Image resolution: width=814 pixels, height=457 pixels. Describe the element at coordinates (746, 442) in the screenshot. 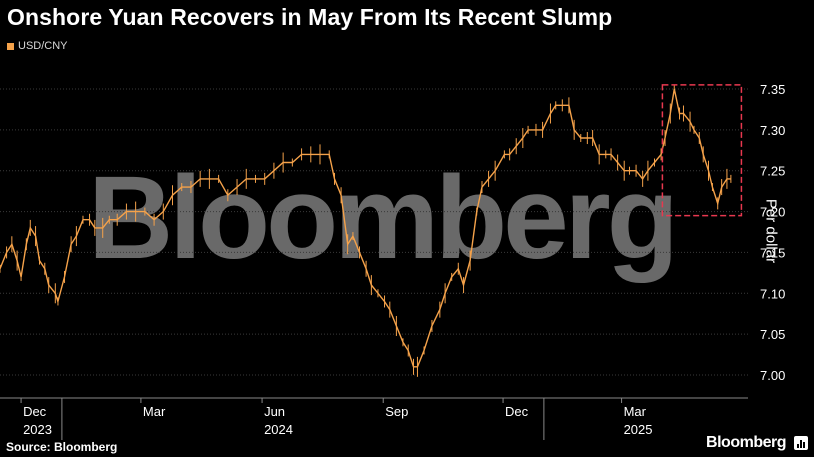

I see `bloomberg-logo: Bloomberg` at that location.